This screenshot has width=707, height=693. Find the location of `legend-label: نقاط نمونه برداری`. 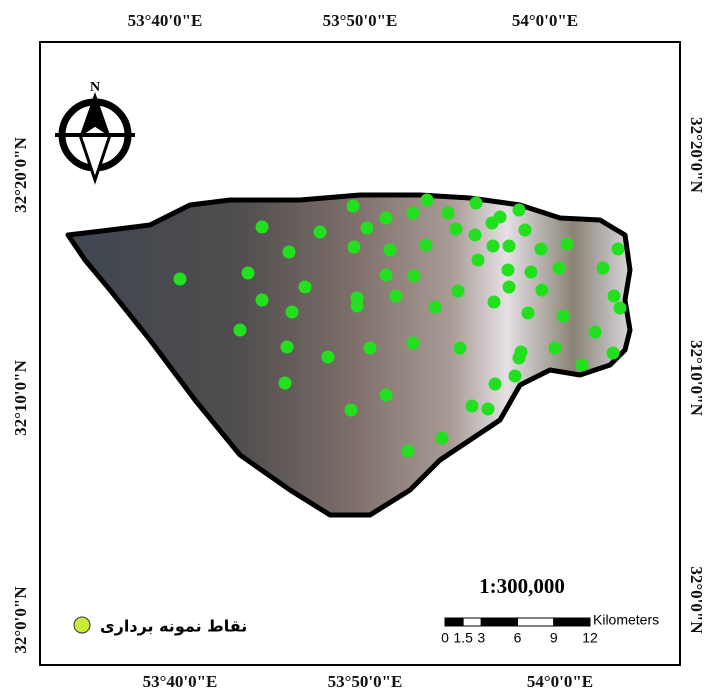

legend-label: نقاط نمونه برداری is located at coordinates (173, 626).